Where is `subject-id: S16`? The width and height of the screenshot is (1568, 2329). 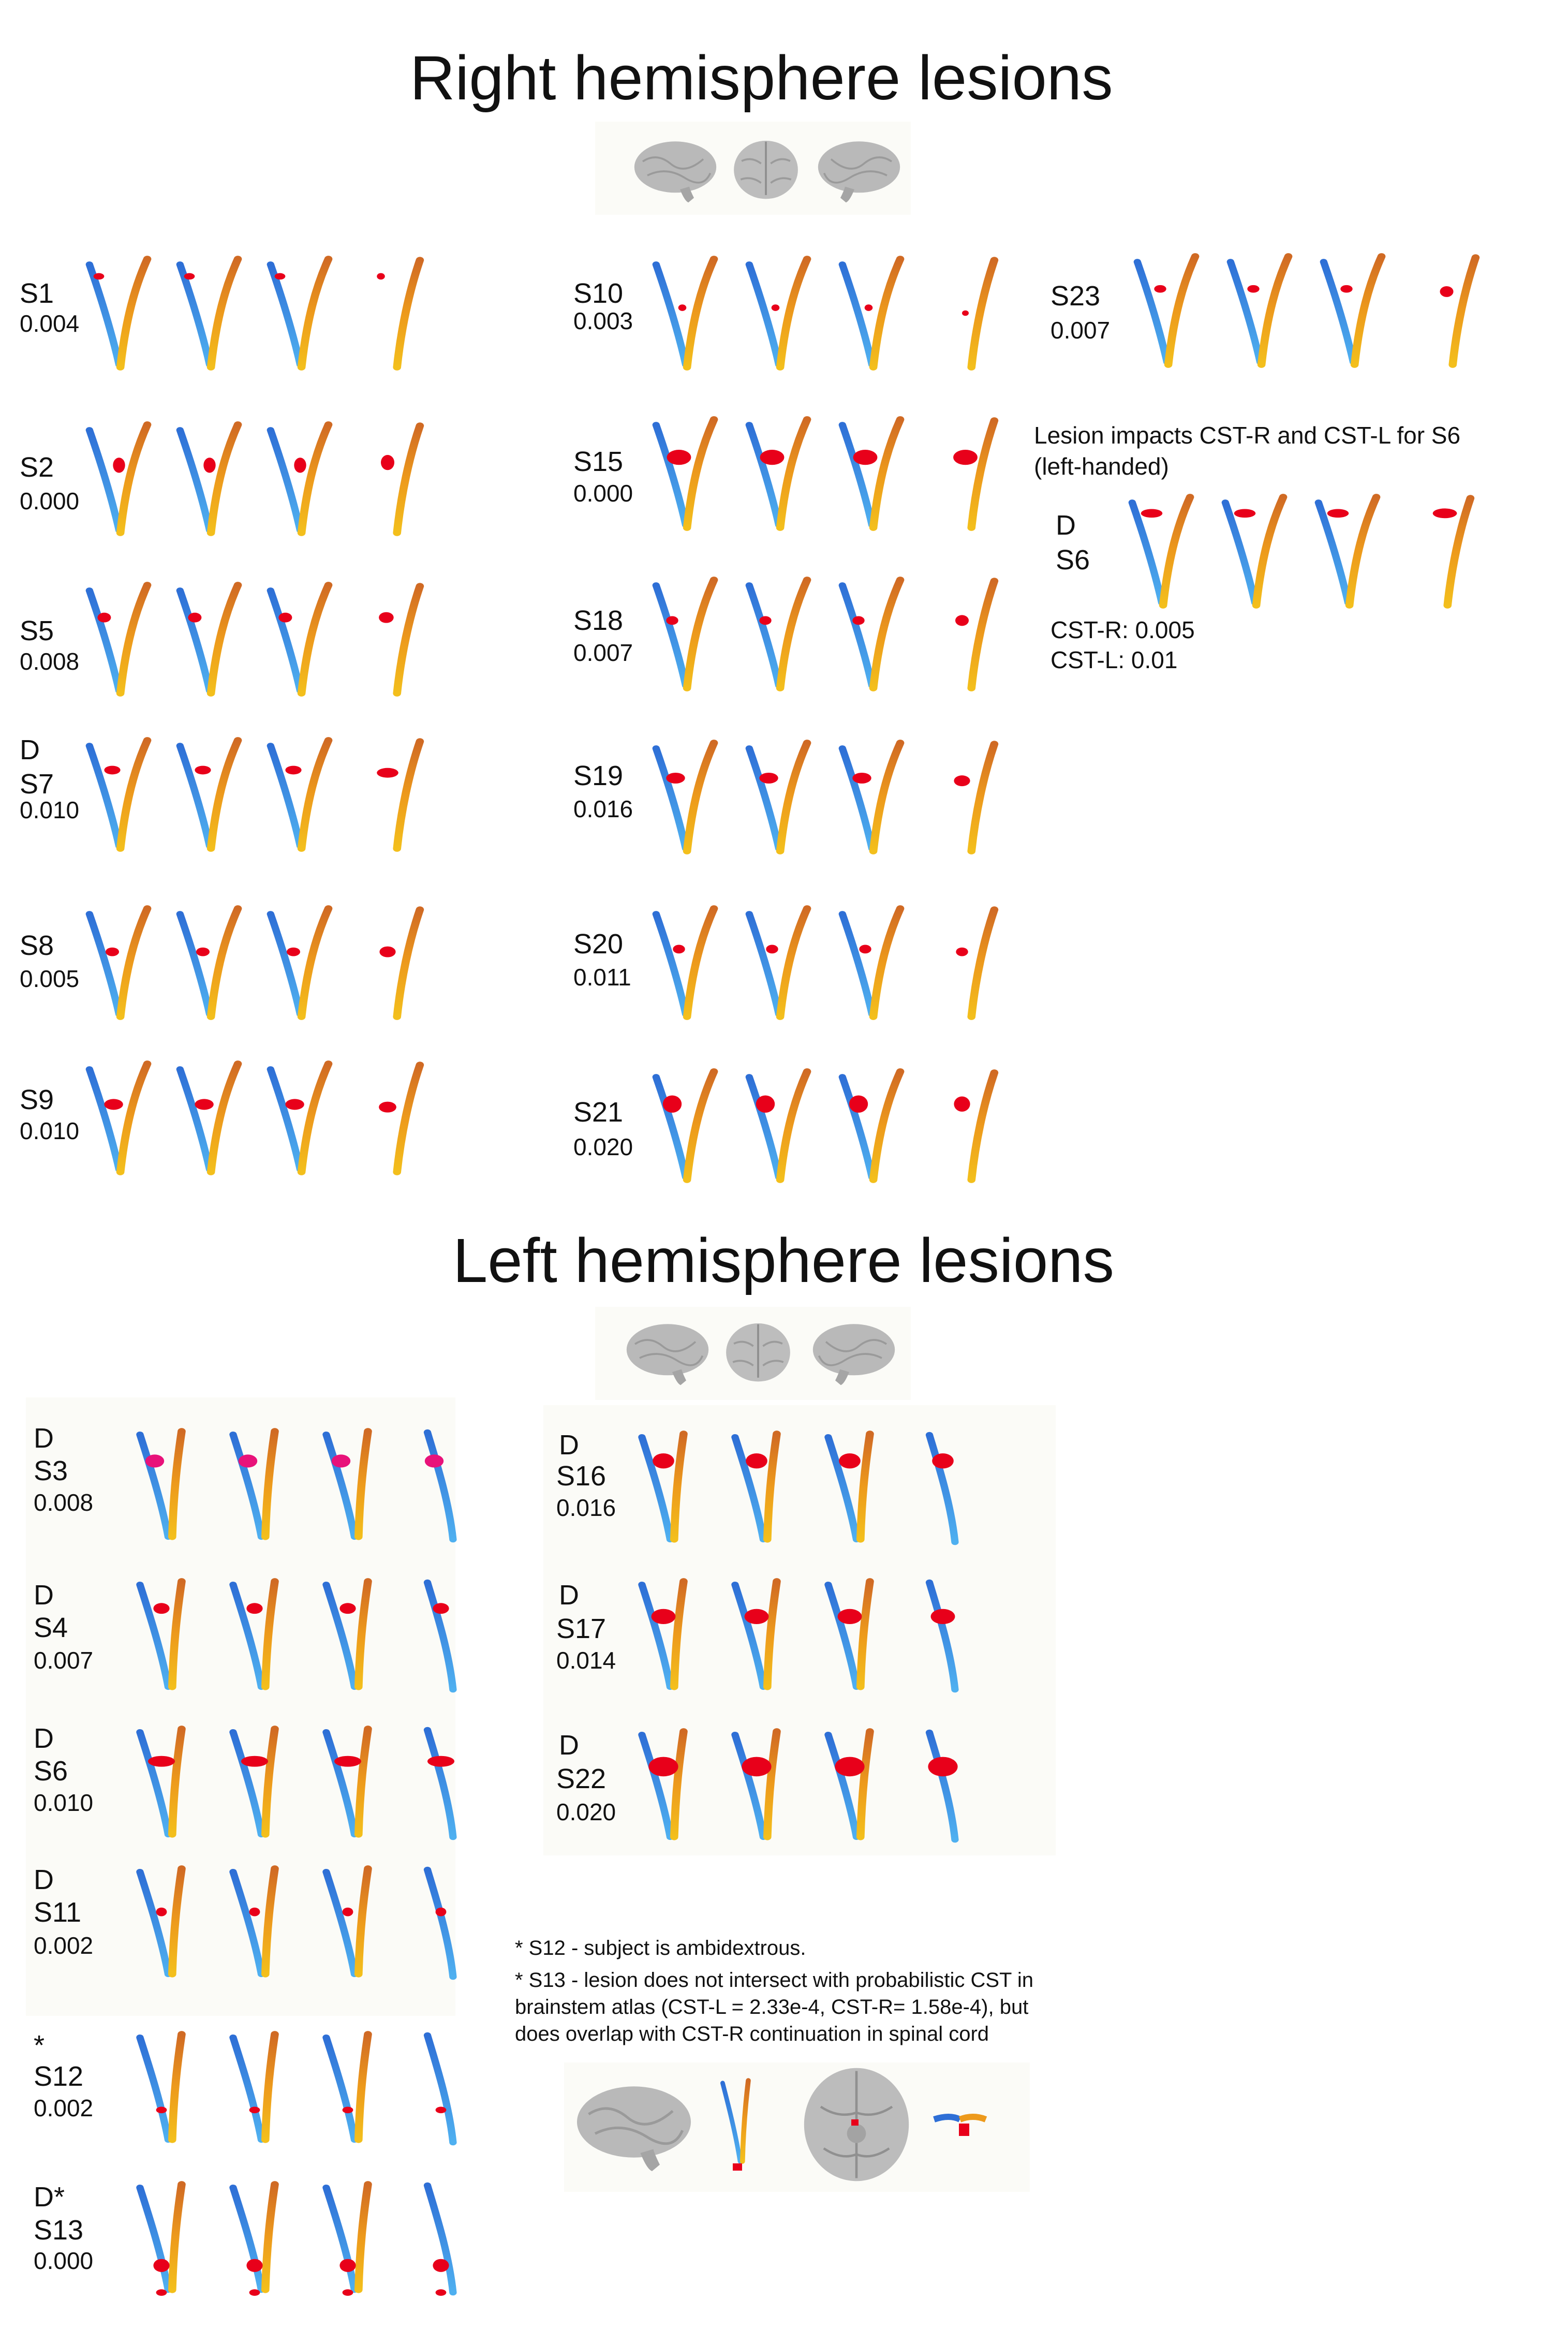
subject-id: S16 is located at coordinates (581, 1476).